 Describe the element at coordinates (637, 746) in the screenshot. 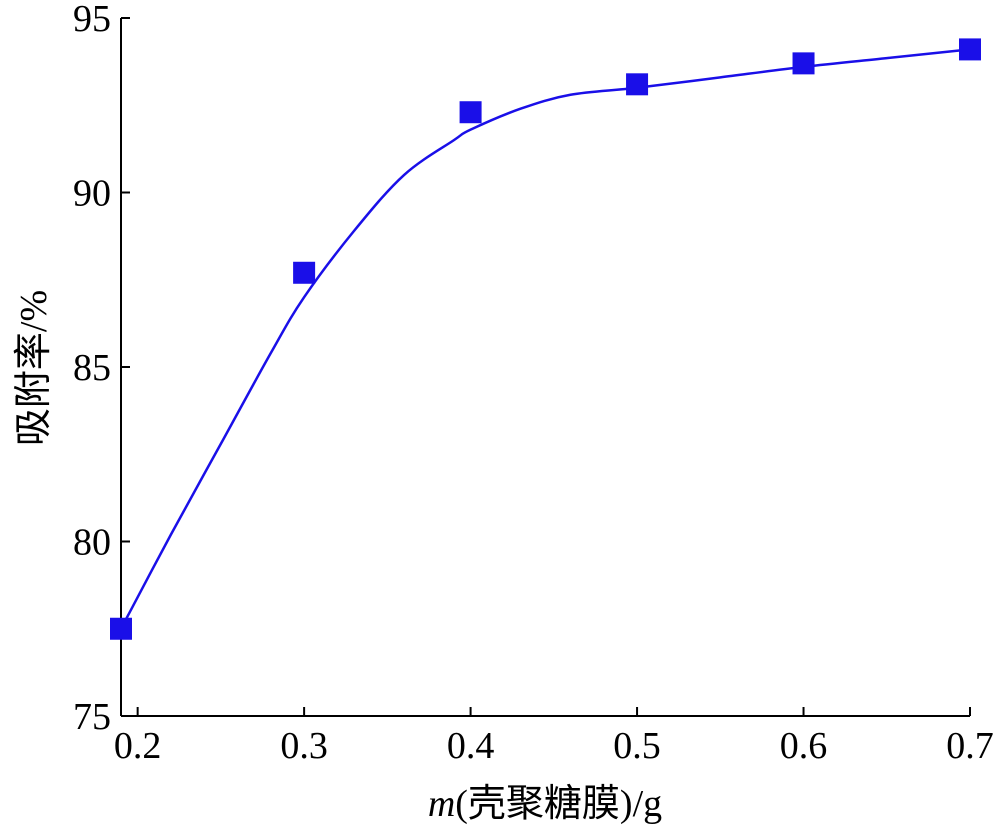

I see `x-tick-label: 0.5` at that location.